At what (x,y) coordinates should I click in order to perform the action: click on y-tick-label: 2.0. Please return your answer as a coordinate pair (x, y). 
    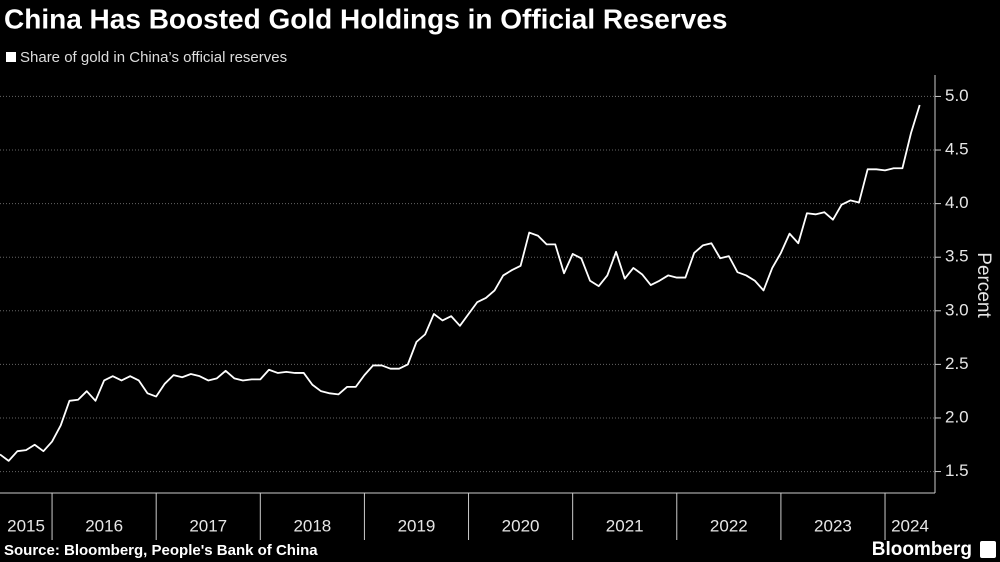
    Looking at the image, I should click on (957, 416).